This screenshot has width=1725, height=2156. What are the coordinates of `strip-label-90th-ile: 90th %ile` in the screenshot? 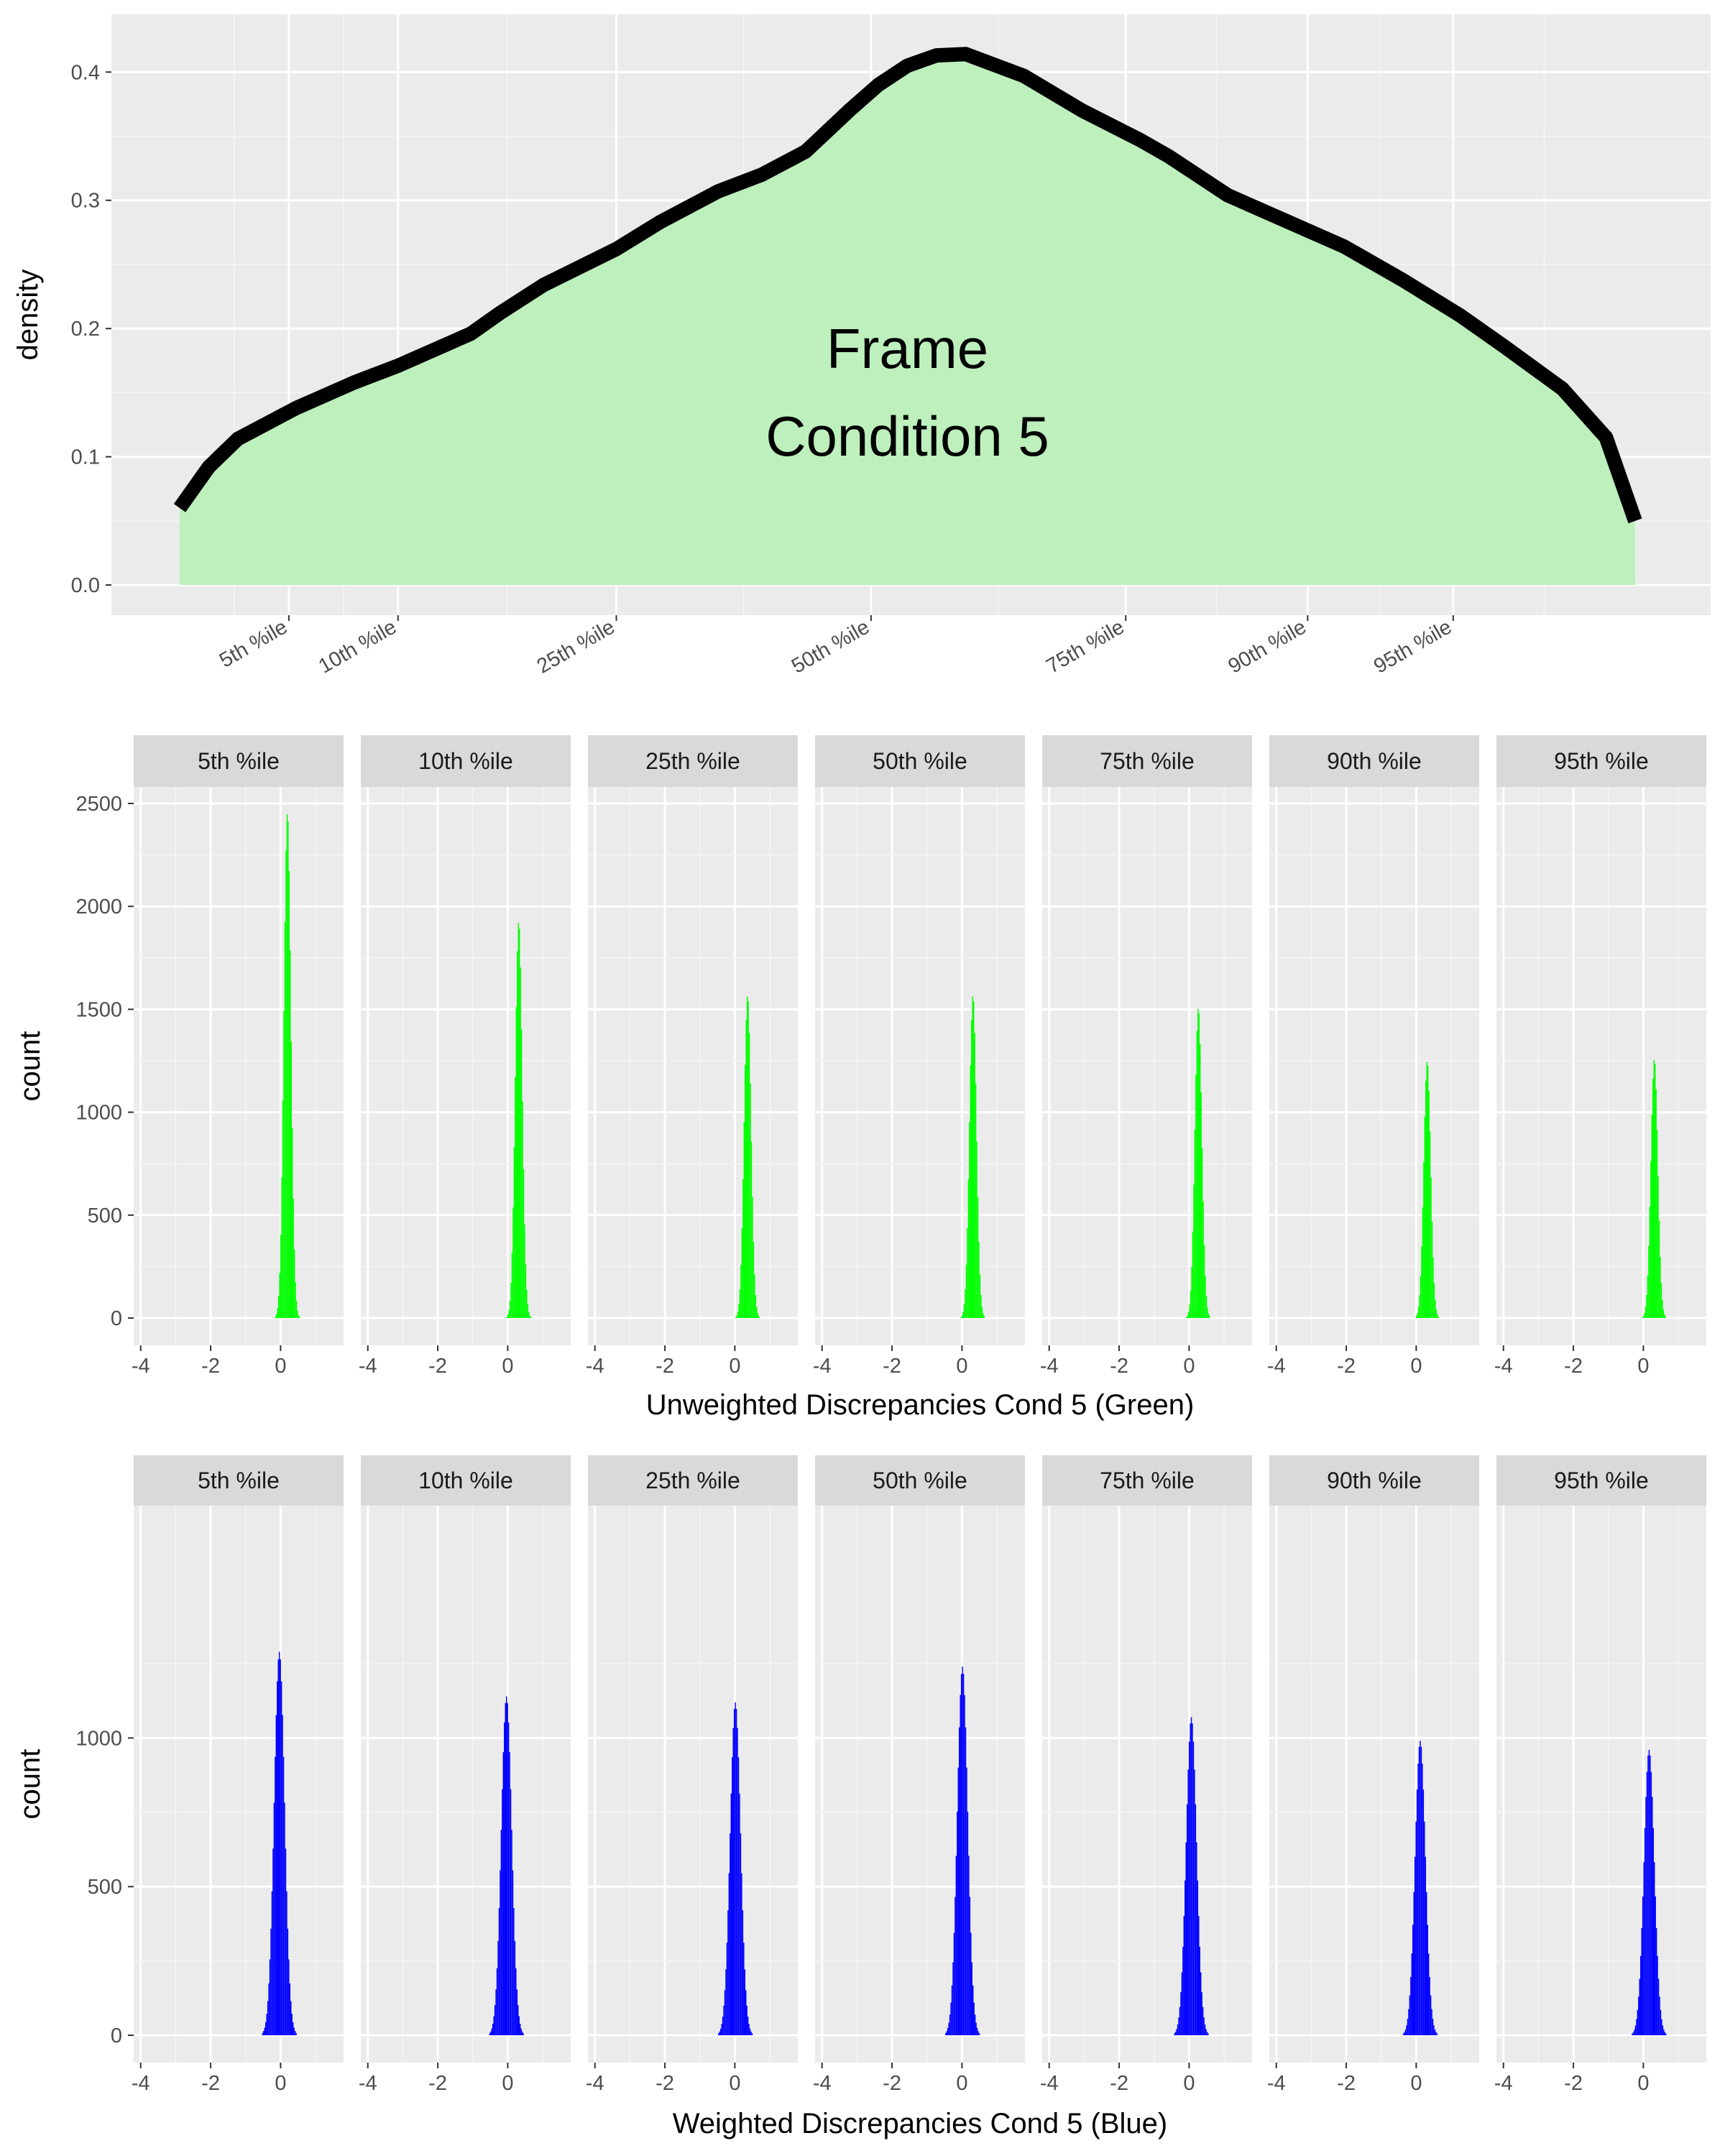 It's located at (1374, 761).